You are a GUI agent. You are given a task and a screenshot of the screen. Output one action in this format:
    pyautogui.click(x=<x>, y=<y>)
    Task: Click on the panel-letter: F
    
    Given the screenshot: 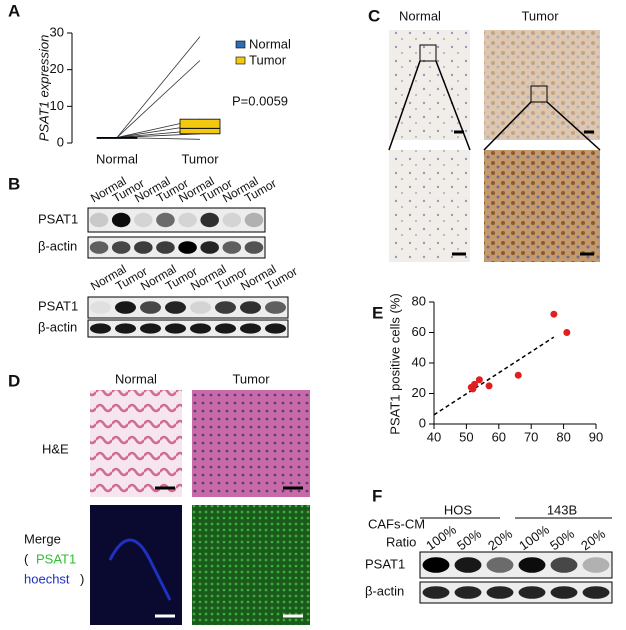 What is the action you would take?
    pyautogui.click(x=377, y=495)
    